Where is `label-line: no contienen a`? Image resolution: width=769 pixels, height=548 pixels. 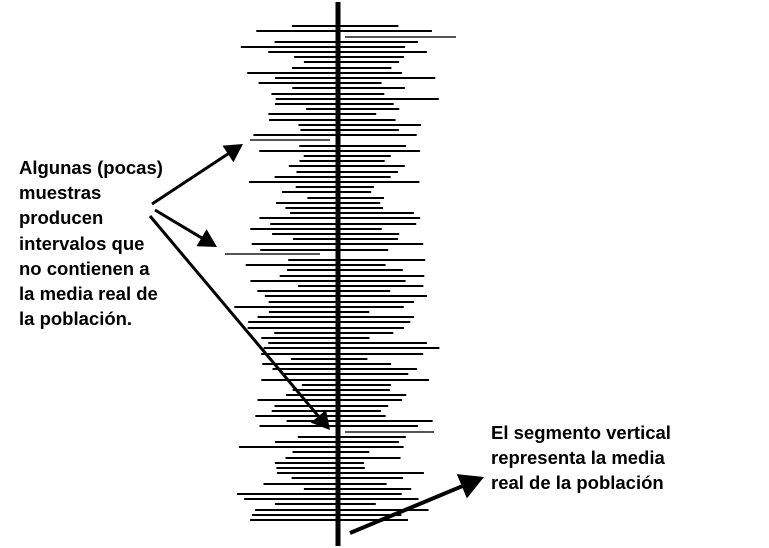
label-line: no contienen a is located at coordinates (84, 268).